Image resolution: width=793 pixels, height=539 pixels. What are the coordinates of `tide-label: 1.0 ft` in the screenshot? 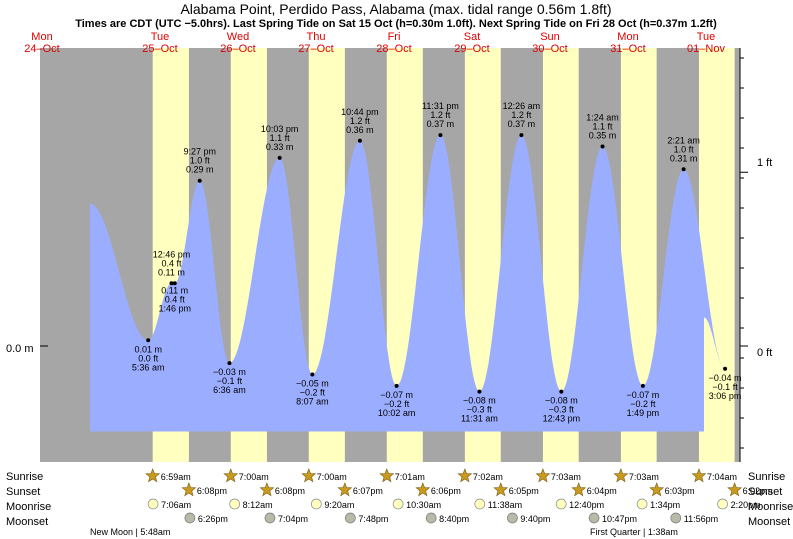 It's located at (200, 161).